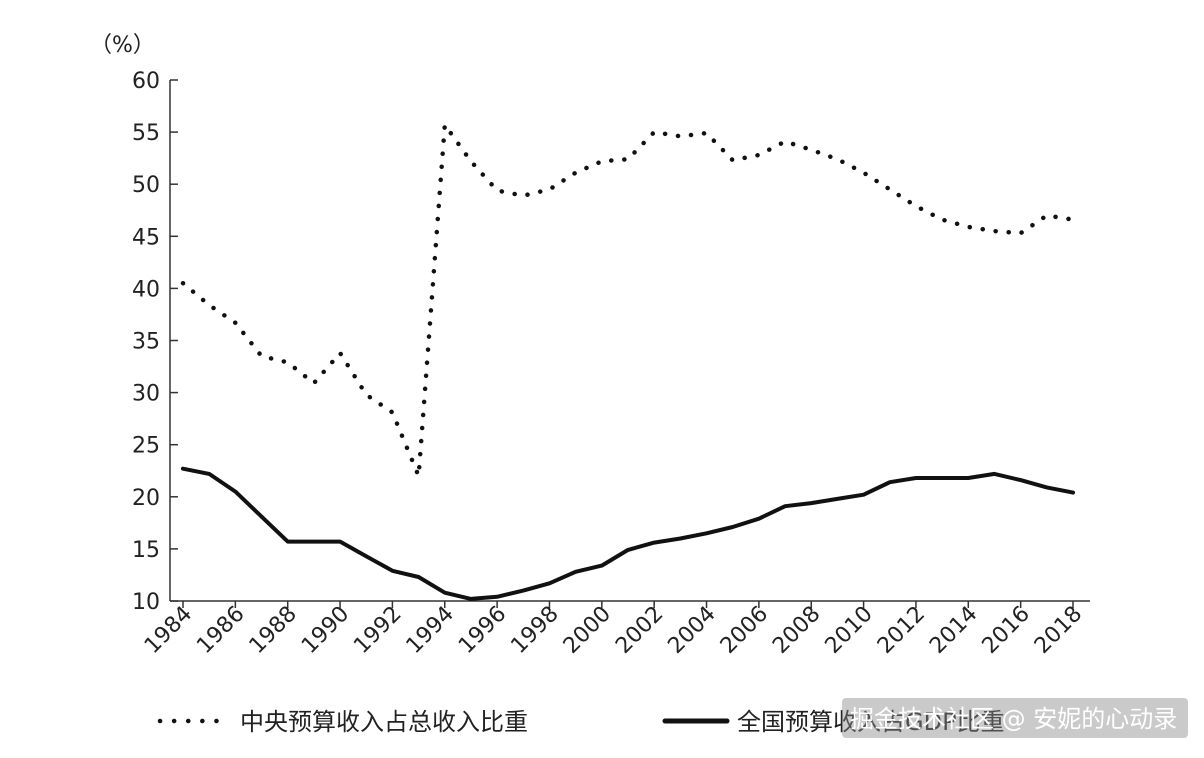  What do you see at coordinates (849, 630) in the screenshot?
I see `x-tick-label: 2010` at bounding box center [849, 630].